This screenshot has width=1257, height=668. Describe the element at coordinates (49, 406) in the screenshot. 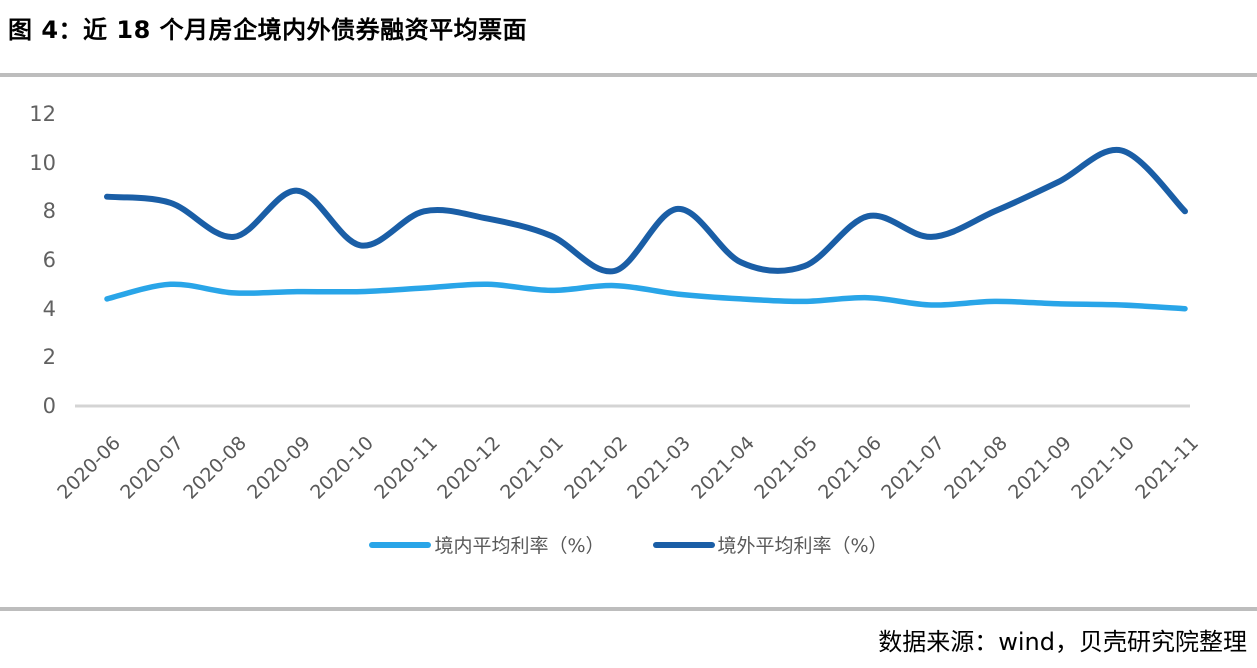

I see `y-tick-label: 0` at that location.